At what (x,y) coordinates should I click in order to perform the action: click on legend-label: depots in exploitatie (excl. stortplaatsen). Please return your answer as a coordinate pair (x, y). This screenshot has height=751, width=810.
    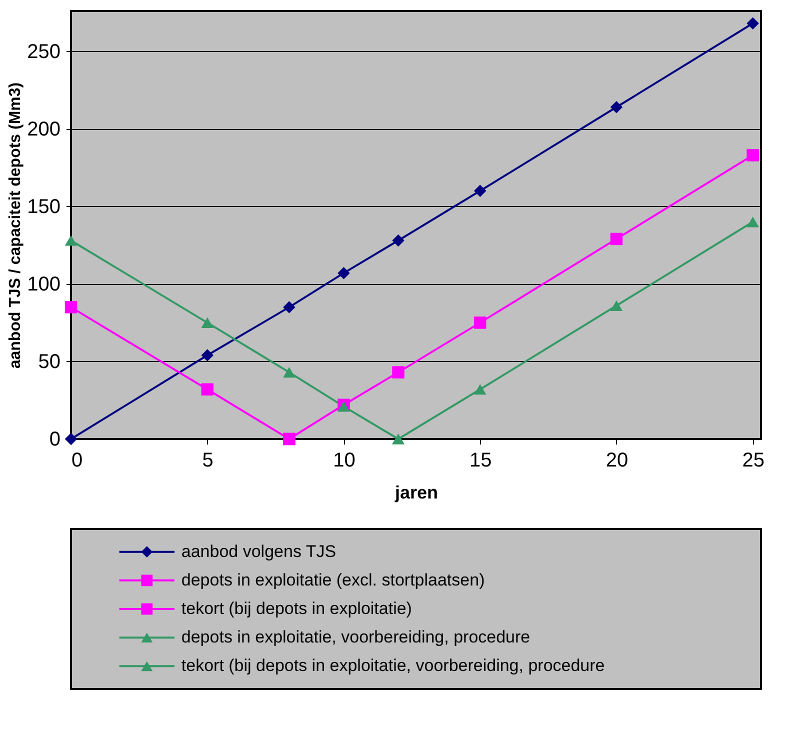
    Looking at the image, I should click on (333, 580).